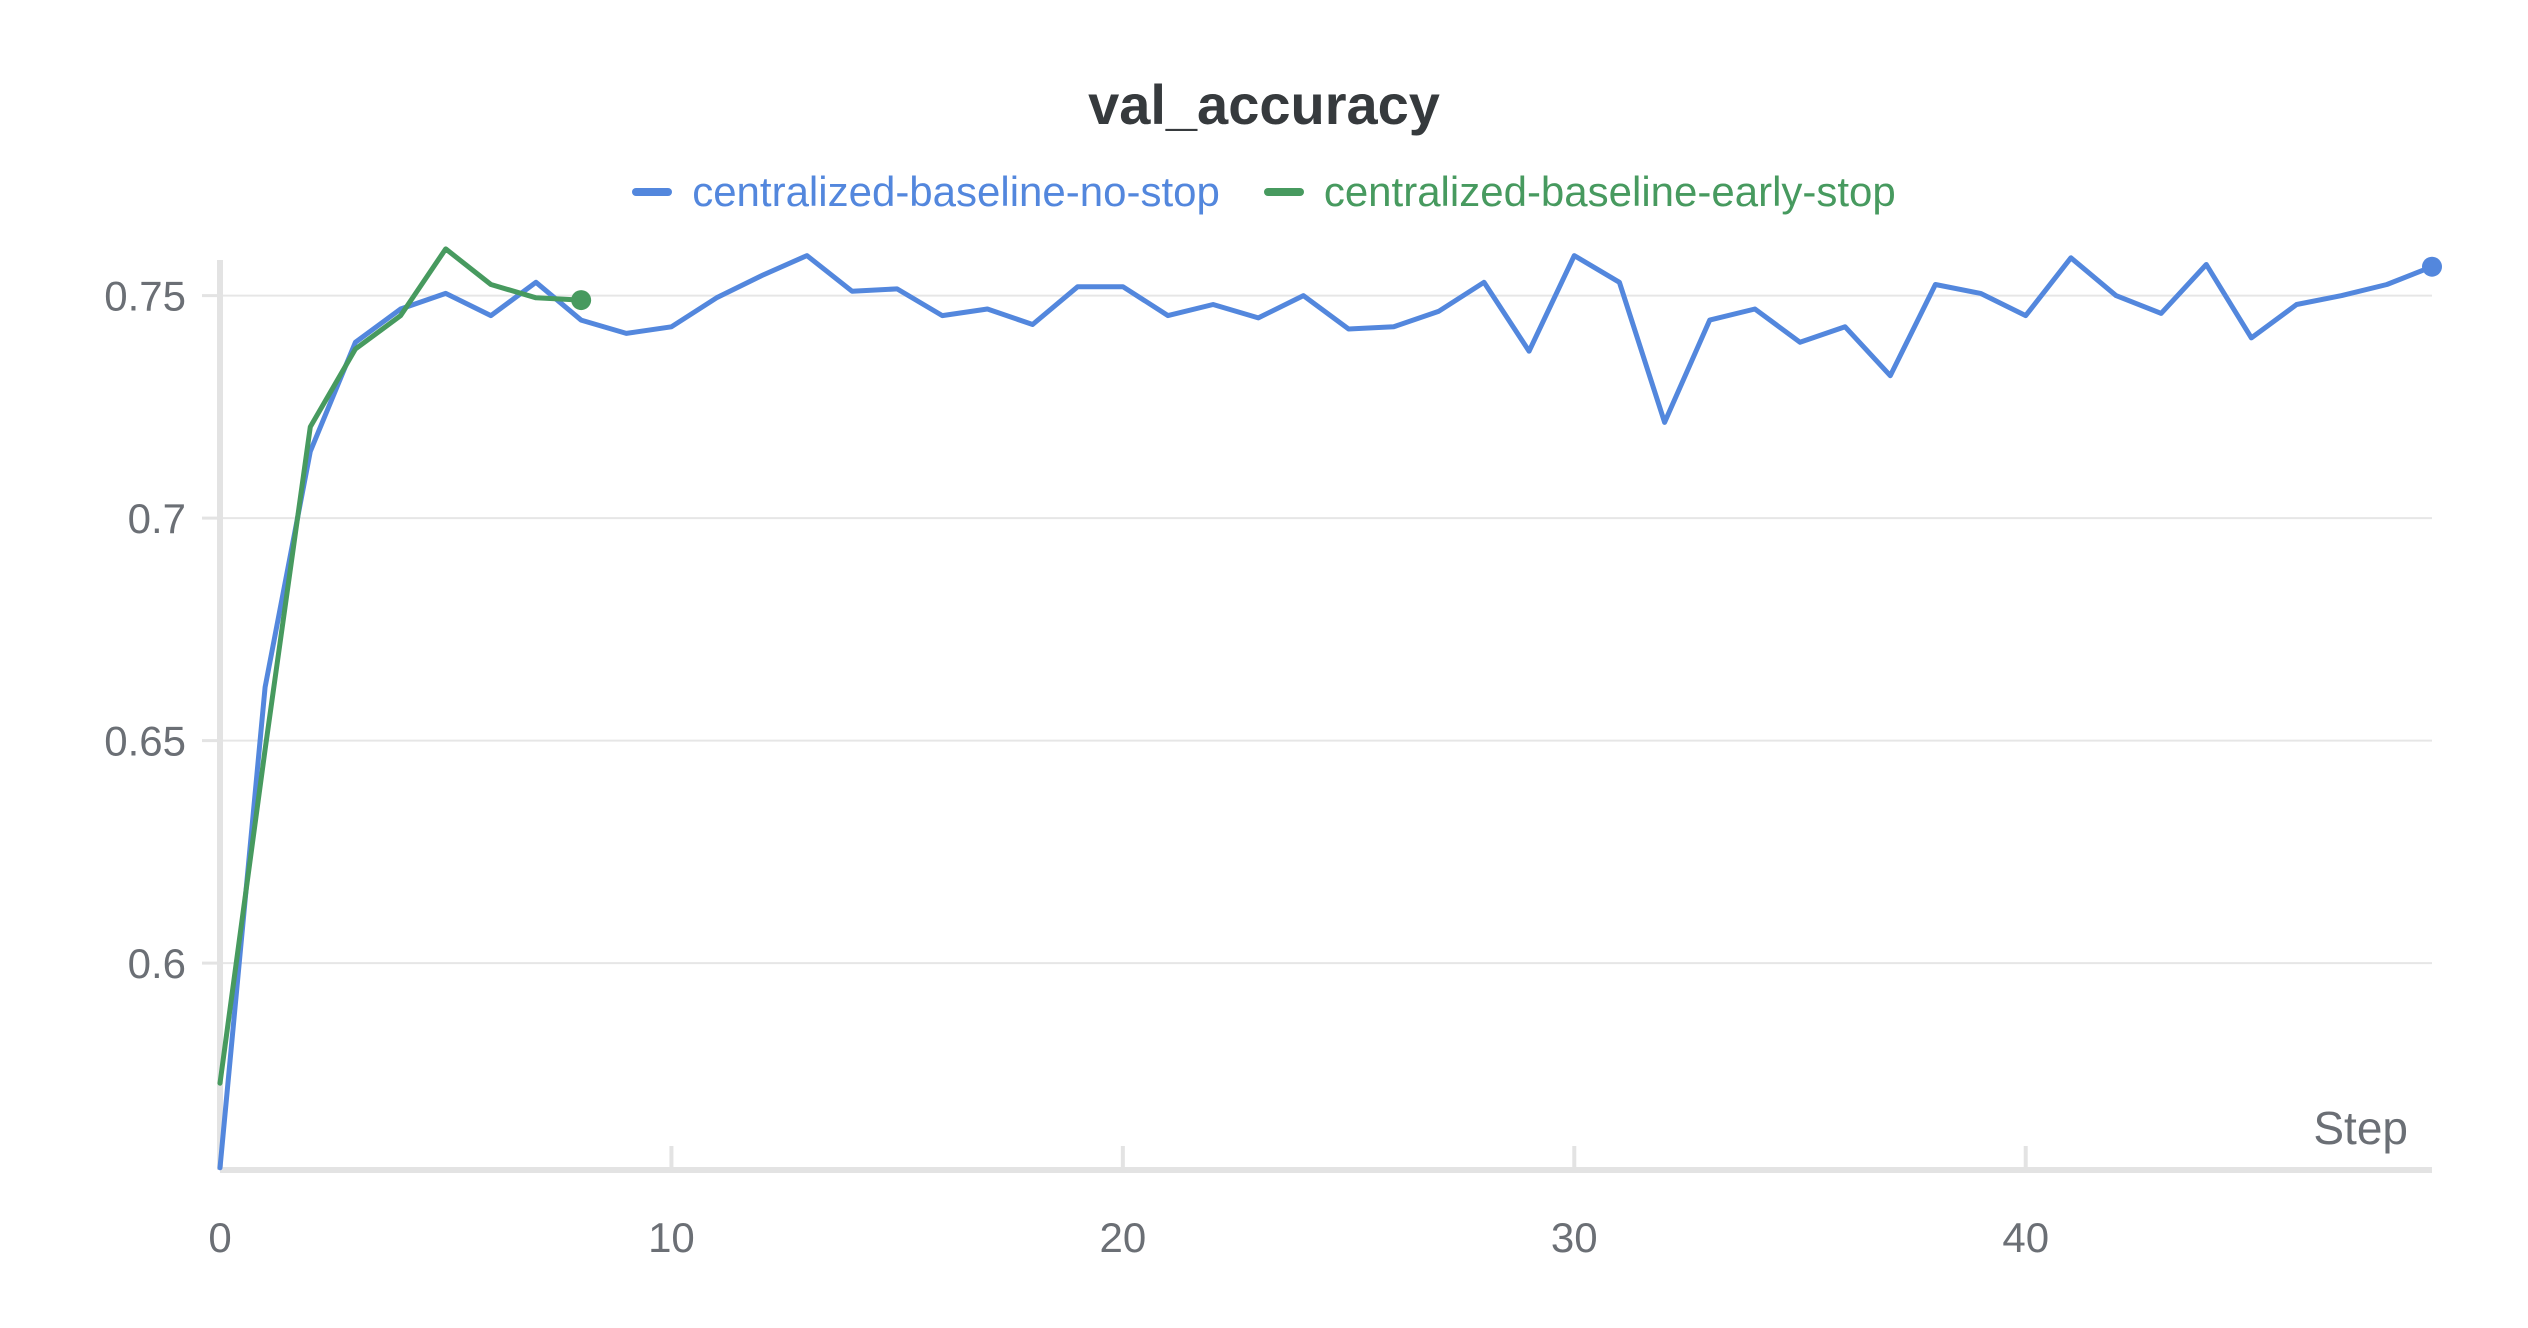 The width and height of the screenshot is (2528, 1328). What do you see at coordinates (652, 192) in the screenshot?
I see `legend-swatch-no-stop` at bounding box center [652, 192].